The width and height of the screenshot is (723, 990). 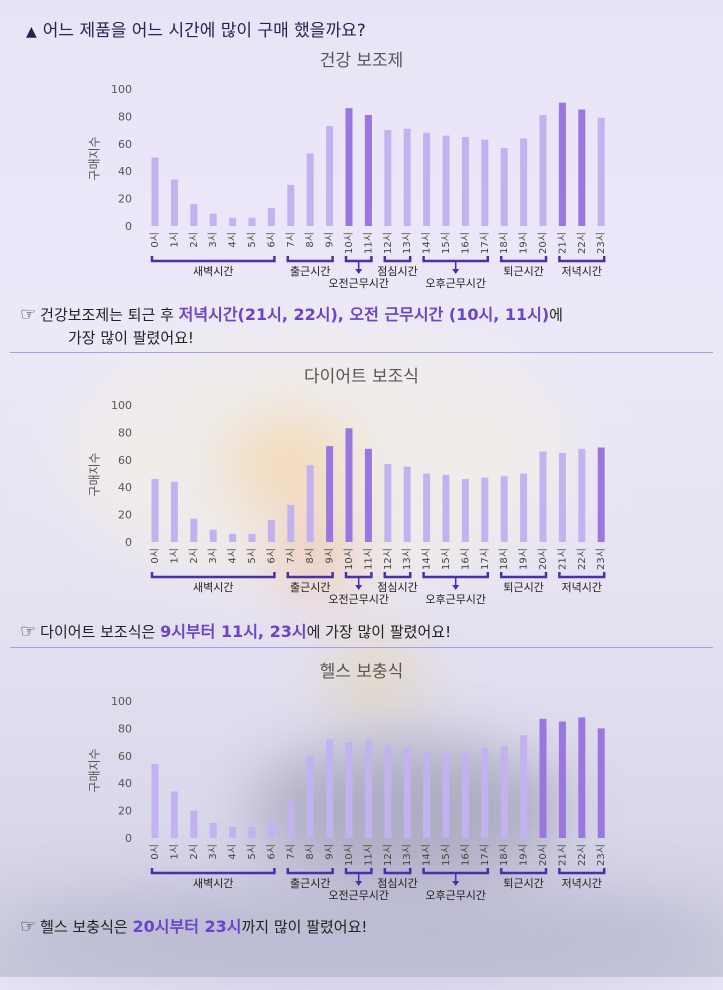 I want to click on bar-5시, so click(x=252, y=221).